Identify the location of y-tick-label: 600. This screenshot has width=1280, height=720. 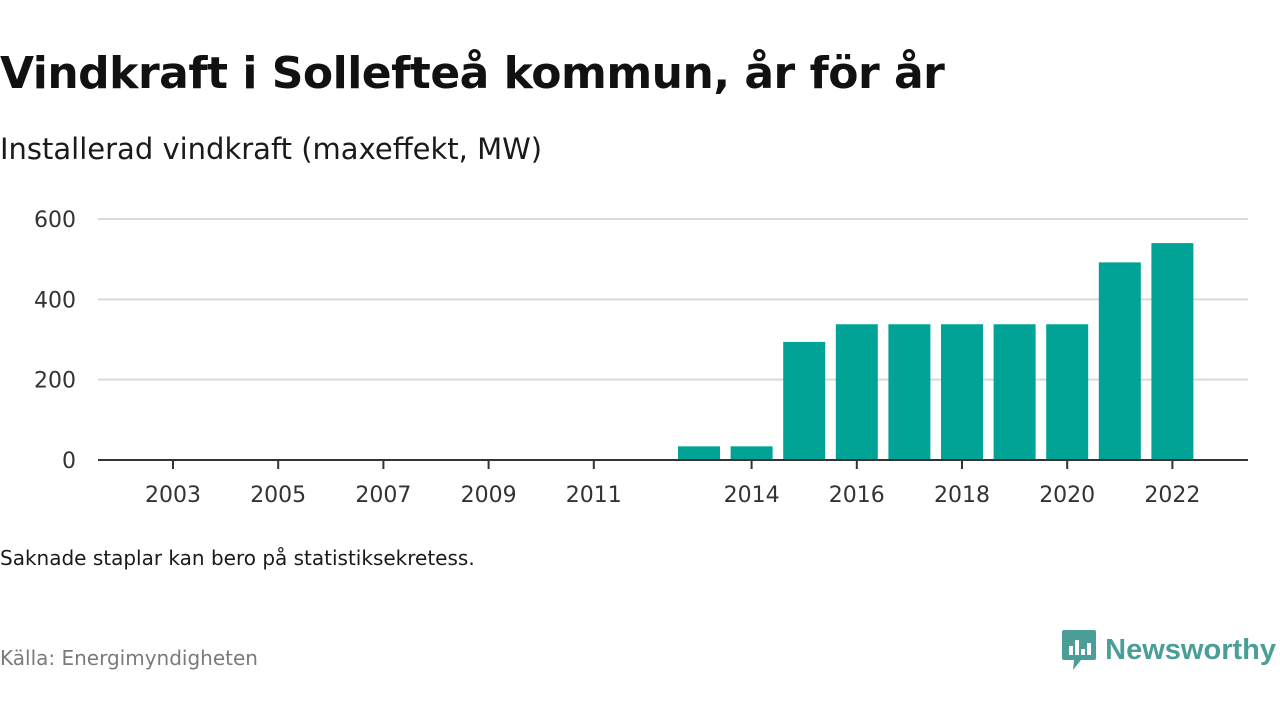
(55, 220).